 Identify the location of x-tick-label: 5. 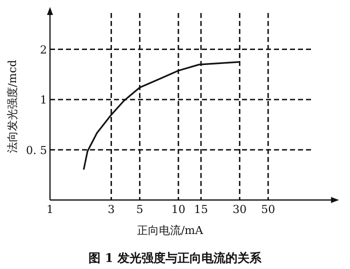
(140, 209).